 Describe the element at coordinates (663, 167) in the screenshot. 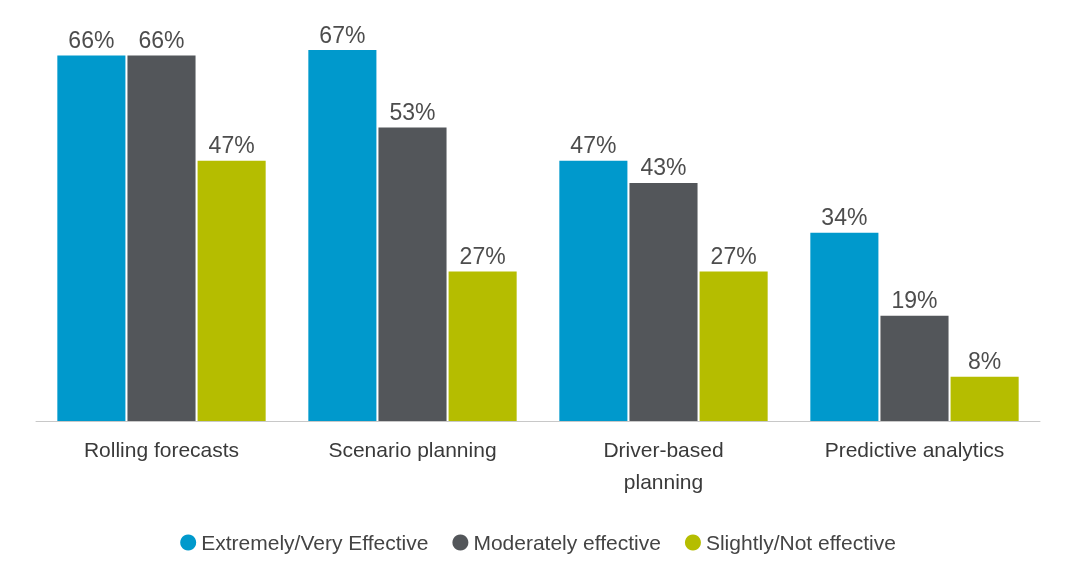

I see `data-label: 43%` at that location.